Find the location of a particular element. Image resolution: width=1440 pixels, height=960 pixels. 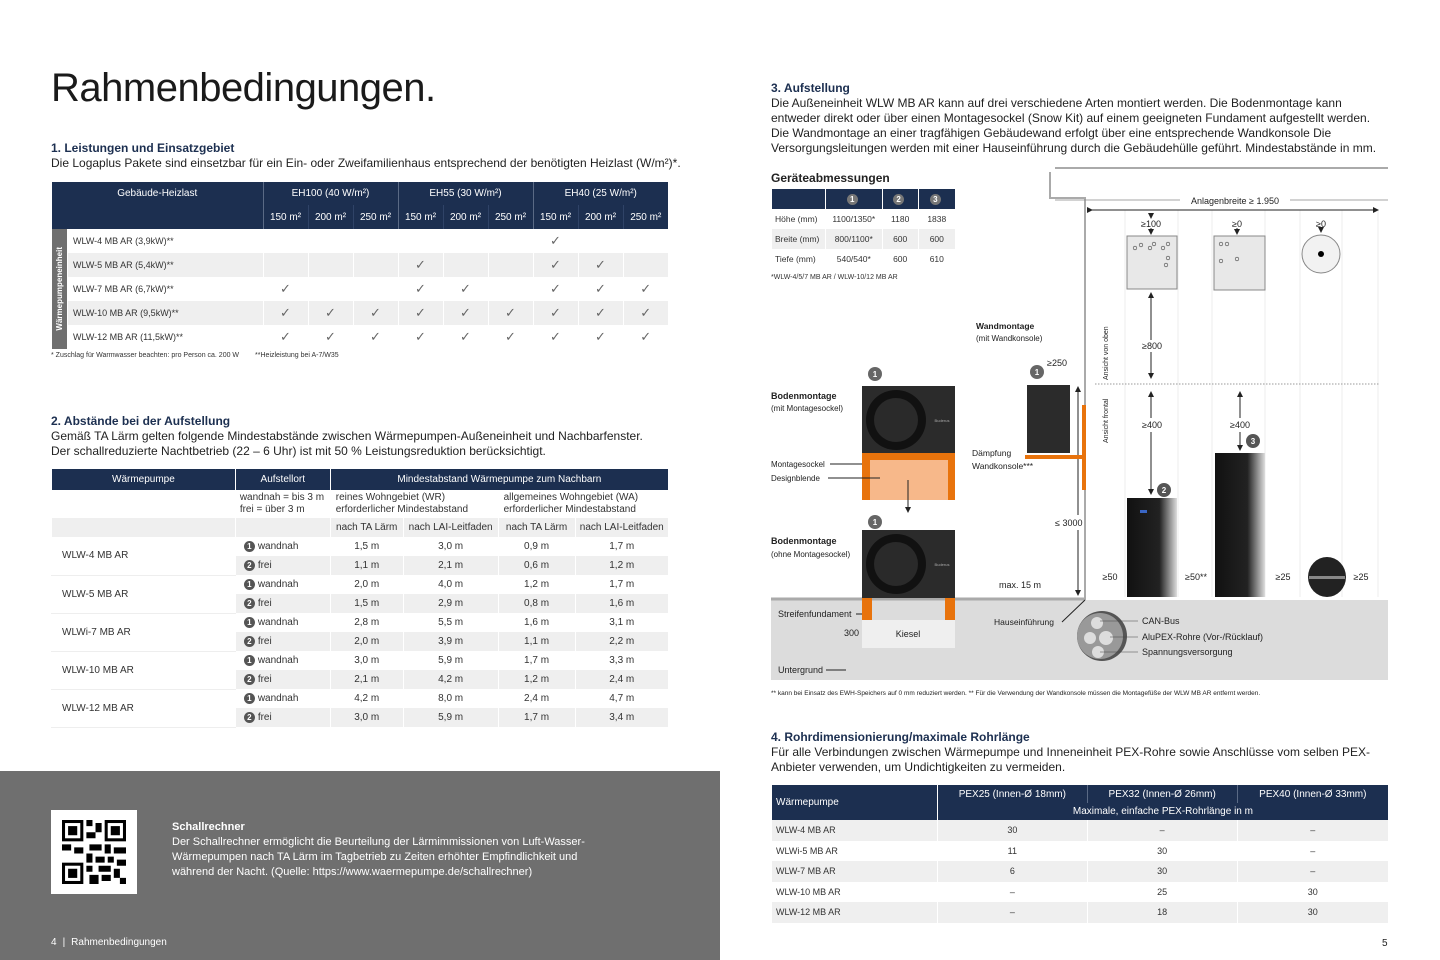

place-label: wandnah is located at coordinates (278, 546).